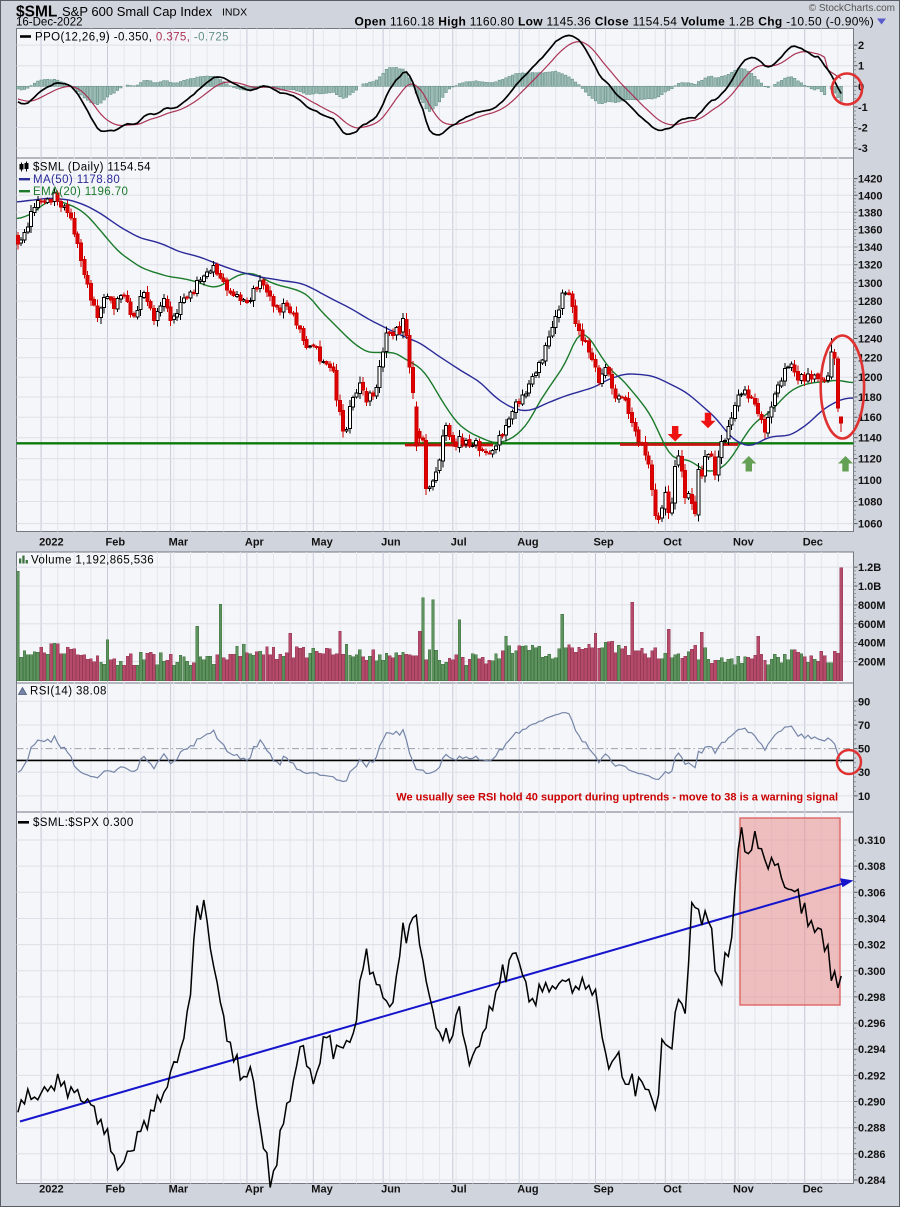 The width and height of the screenshot is (900, 1212). I want to click on svg-text: 1400, so click(870, 196).